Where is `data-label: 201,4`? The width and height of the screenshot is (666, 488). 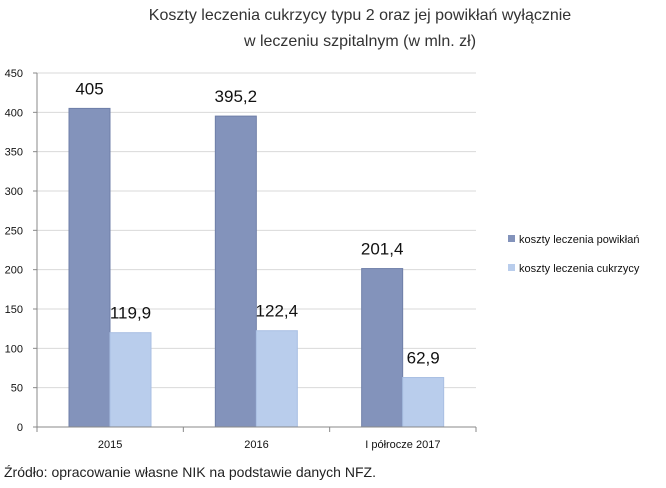 data-label: 201,4 is located at coordinates (382, 249).